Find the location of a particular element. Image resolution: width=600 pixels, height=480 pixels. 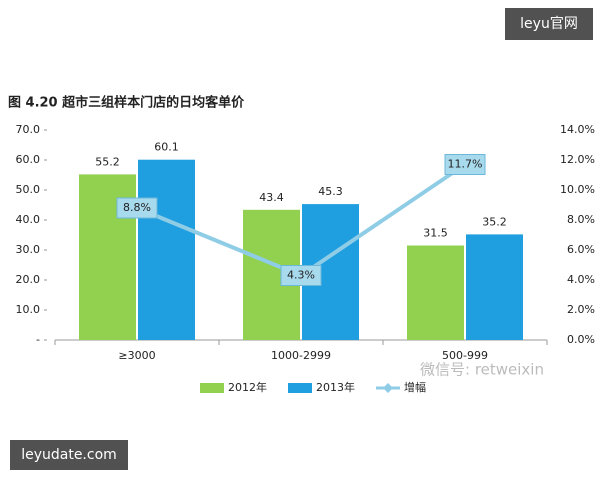

y2-tick-label: 14.0% is located at coordinates (577, 129).